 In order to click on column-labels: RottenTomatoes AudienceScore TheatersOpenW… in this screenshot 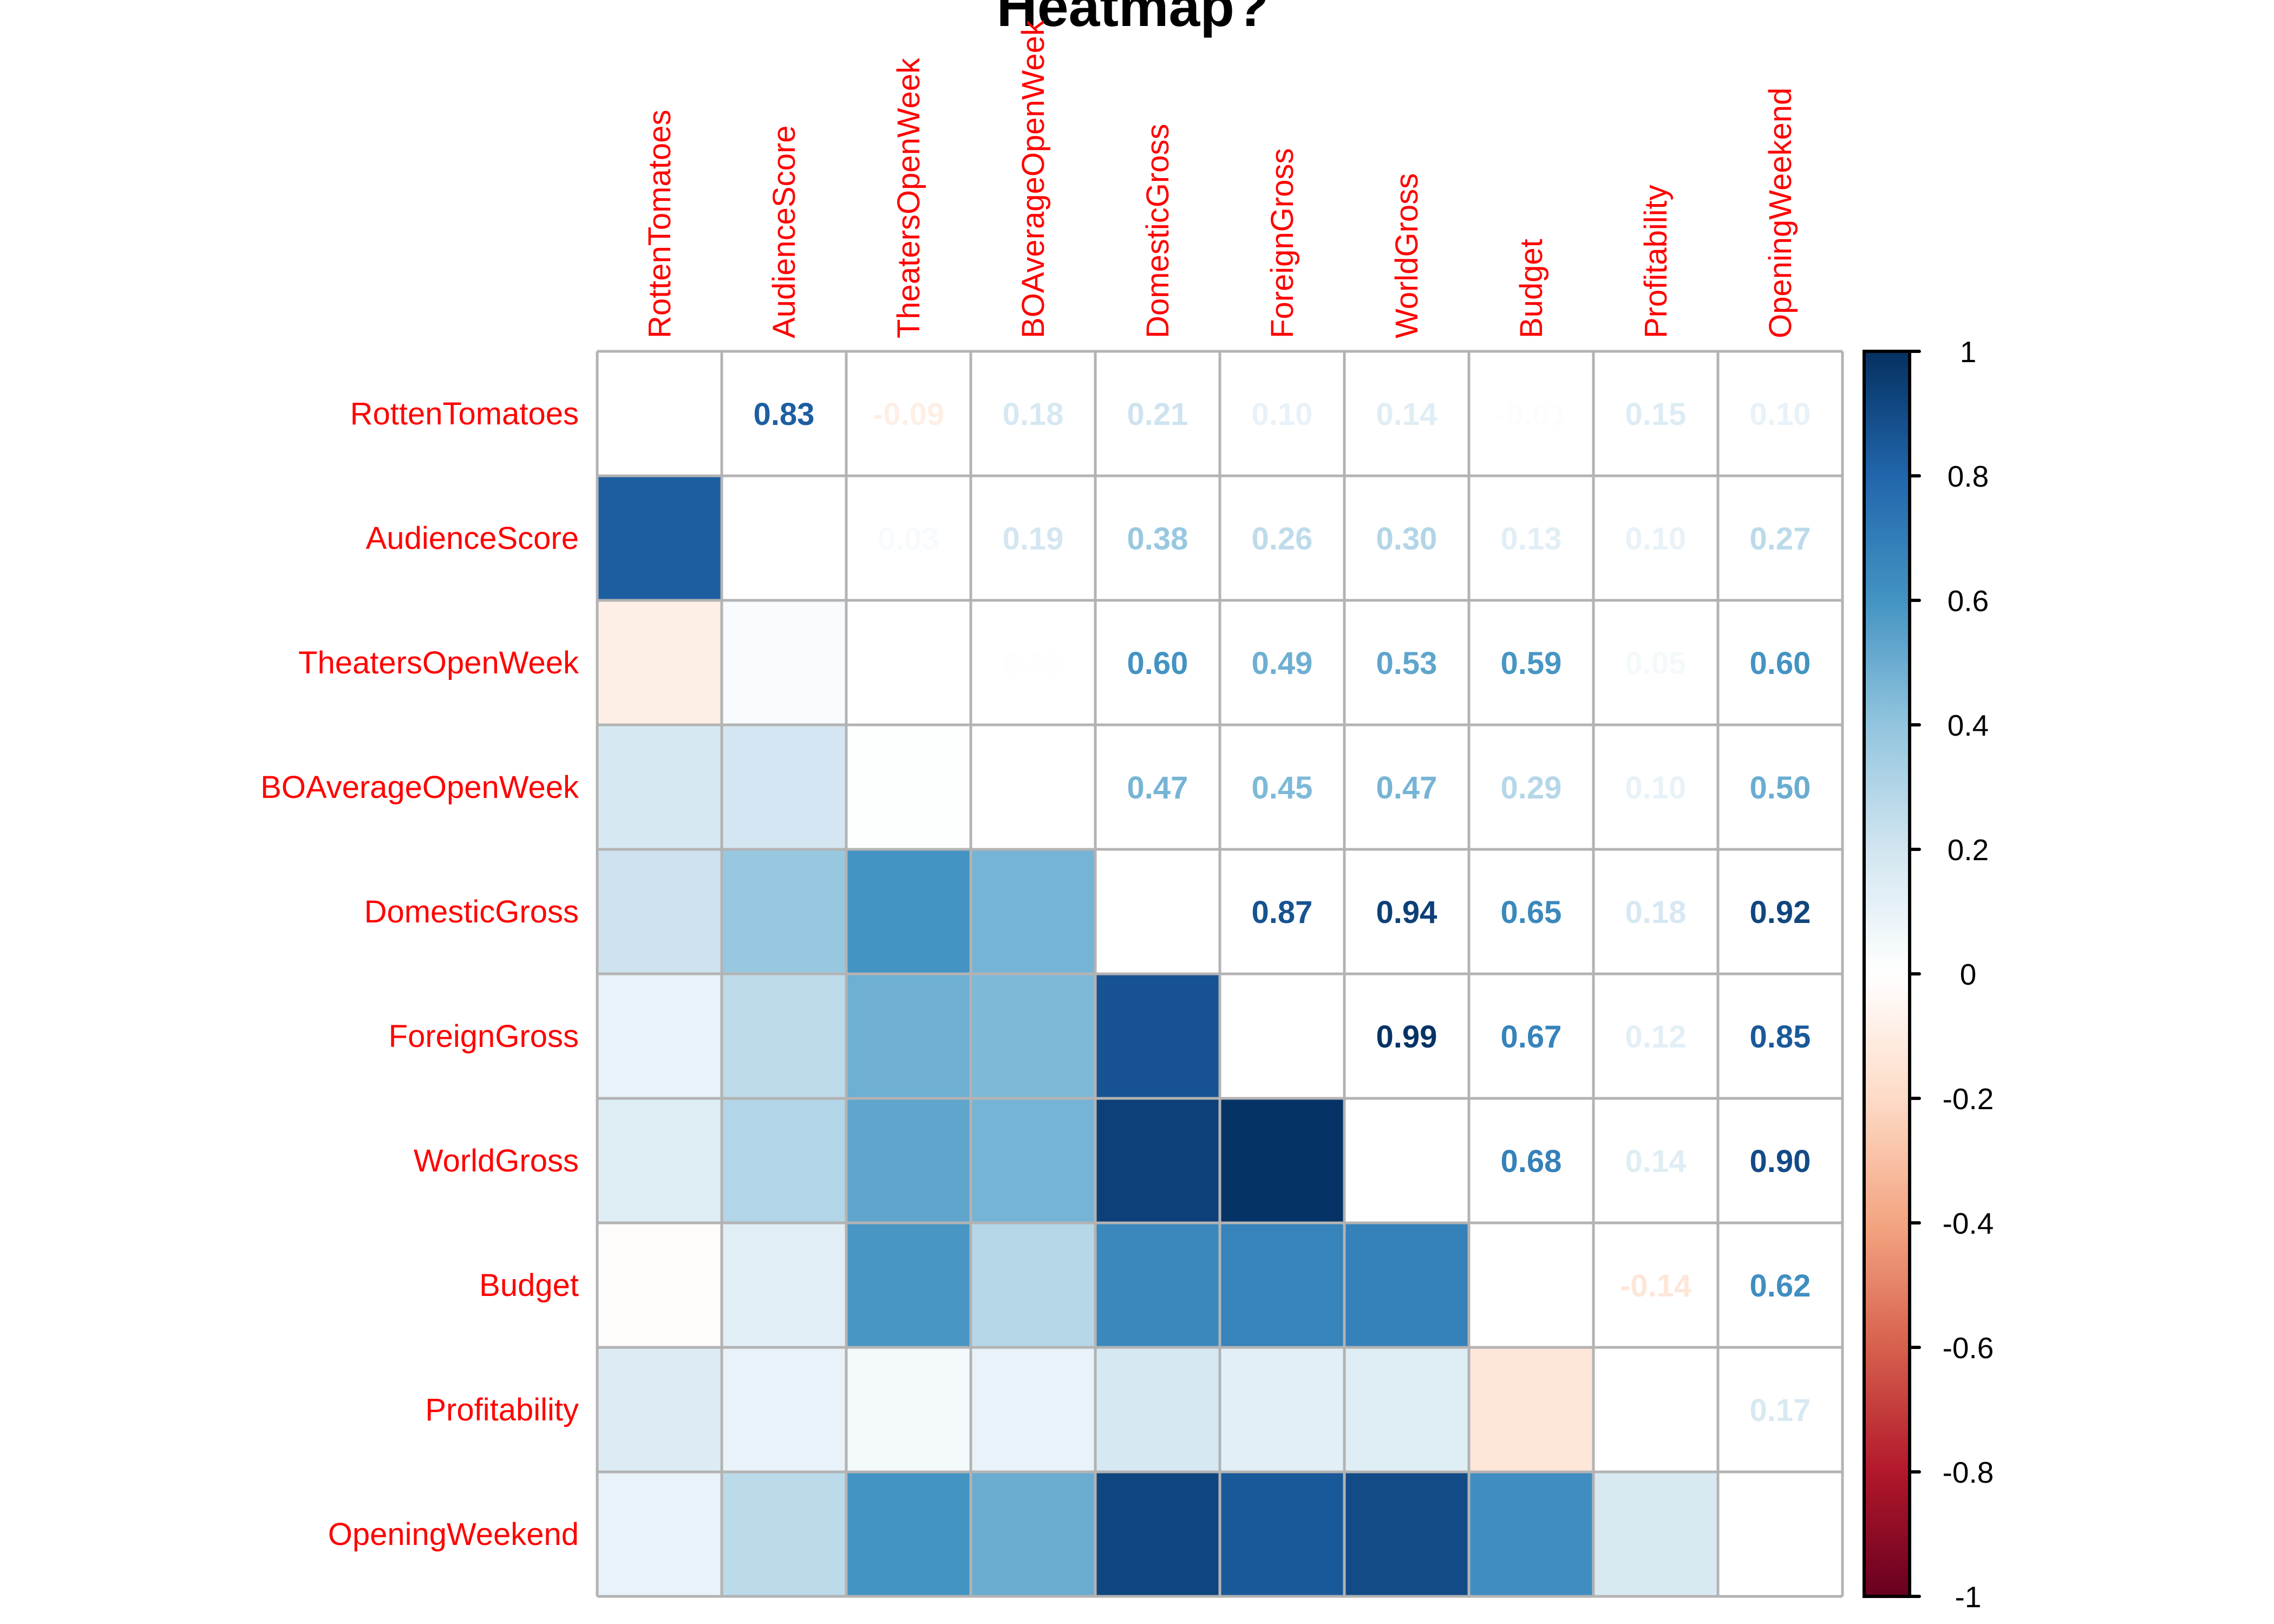, I will do `click(1220, 178)`.